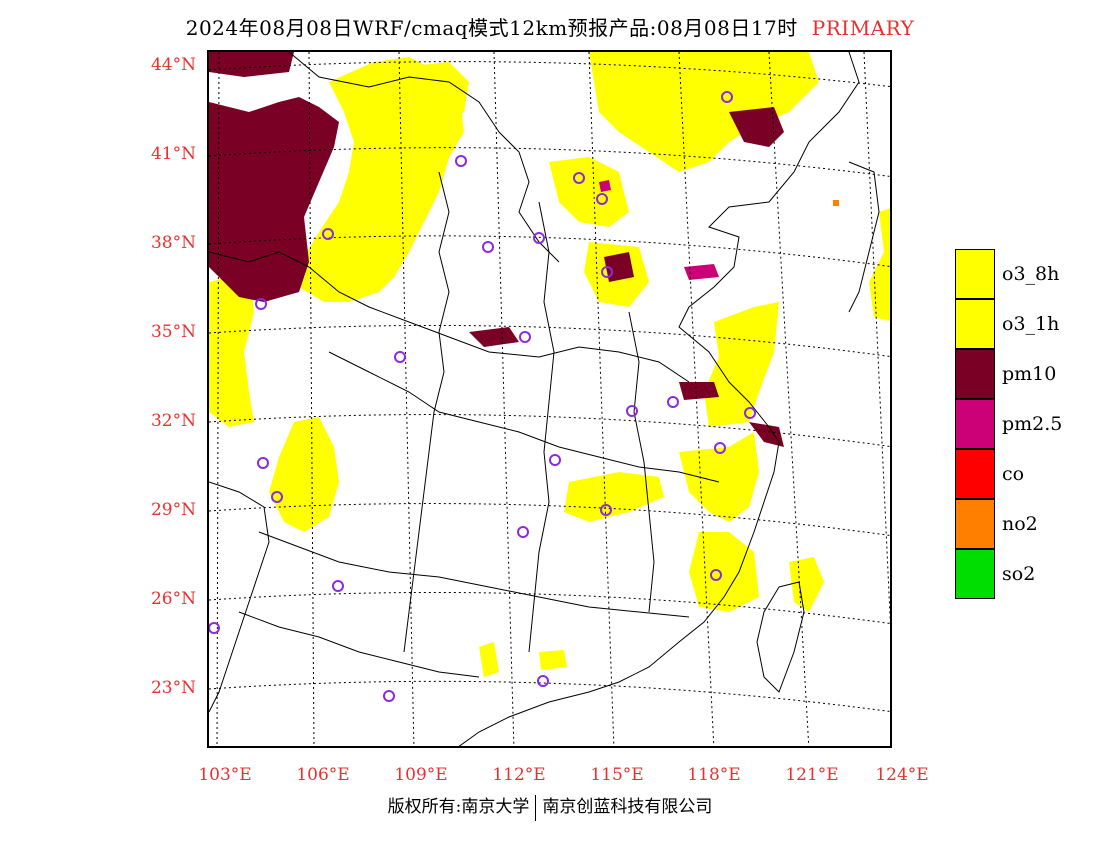 This screenshot has height=850, width=1100. Describe the element at coordinates (724, 572) in the screenshot. I see `o3-area-fujian` at that location.